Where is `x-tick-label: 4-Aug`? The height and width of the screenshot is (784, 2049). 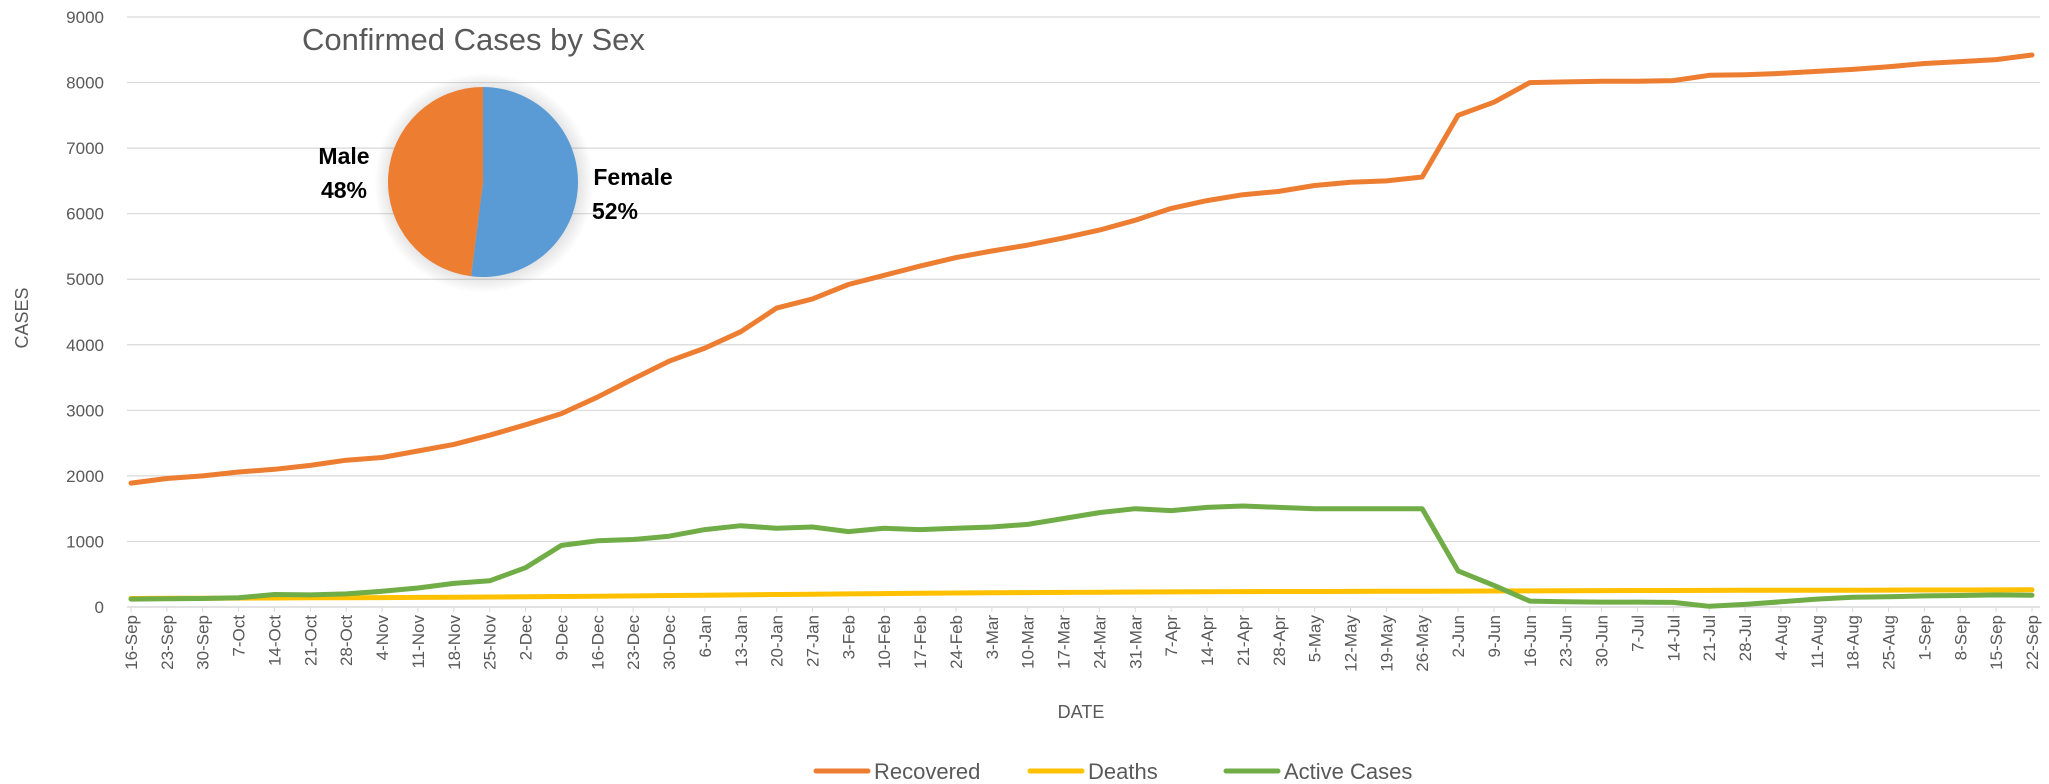 x-tick-label: 4-Aug is located at coordinates (1781, 637).